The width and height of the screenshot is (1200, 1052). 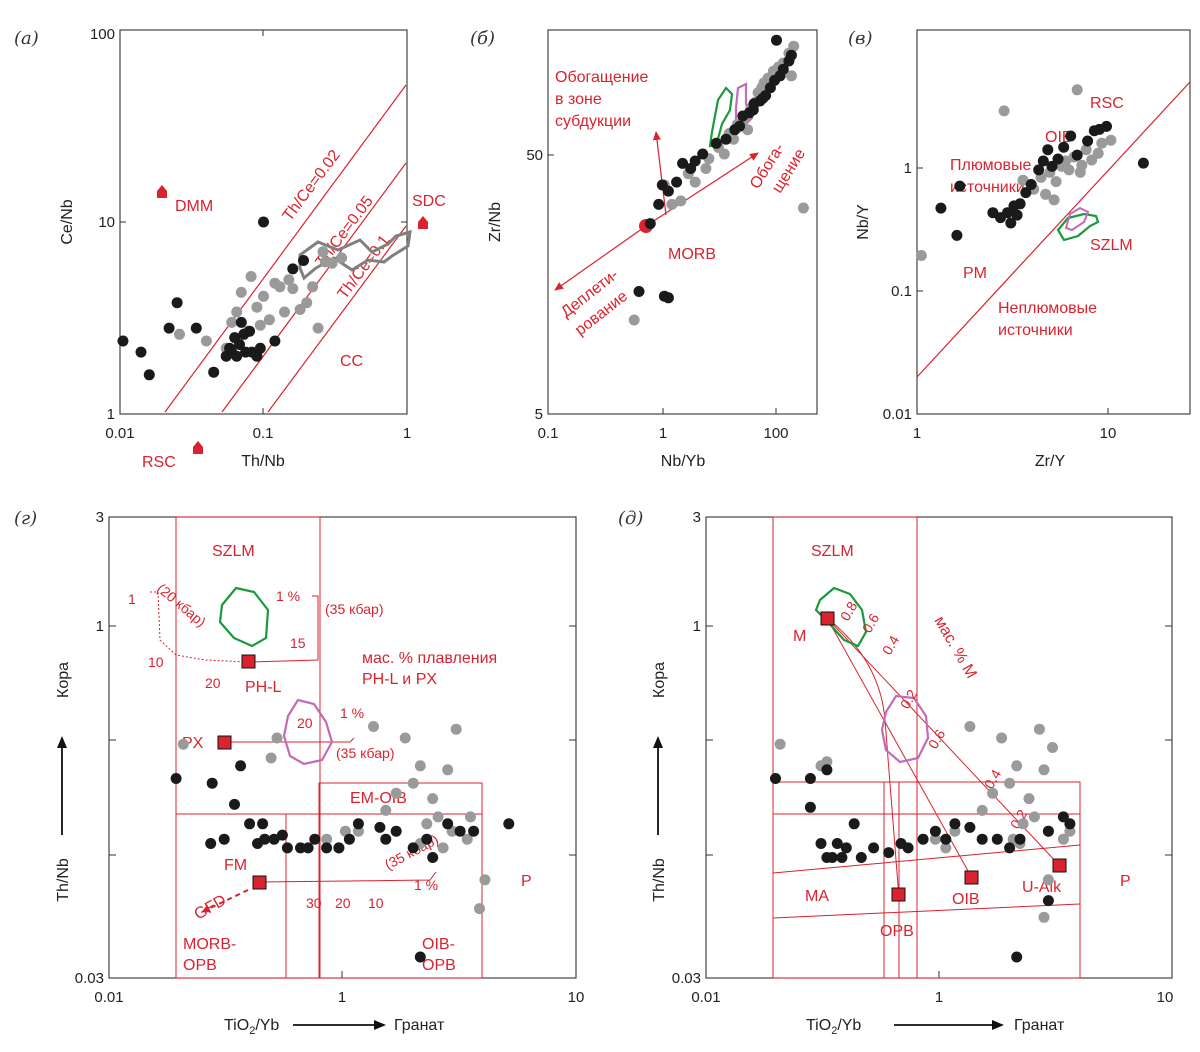 What do you see at coordinates (429, 658) in the screenshot?
I see `melt-pct-label-1: мас. % плавления` at bounding box center [429, 658].